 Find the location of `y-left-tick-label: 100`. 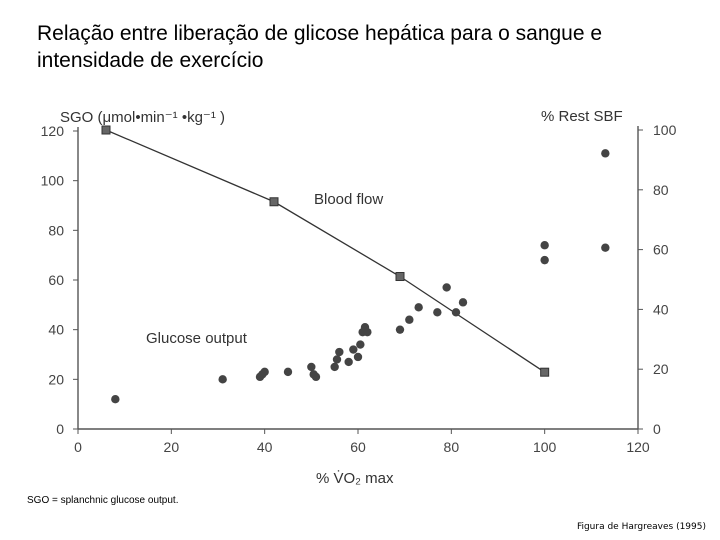

y-left-tick-label: 100 is located at coordinates (53, 181).